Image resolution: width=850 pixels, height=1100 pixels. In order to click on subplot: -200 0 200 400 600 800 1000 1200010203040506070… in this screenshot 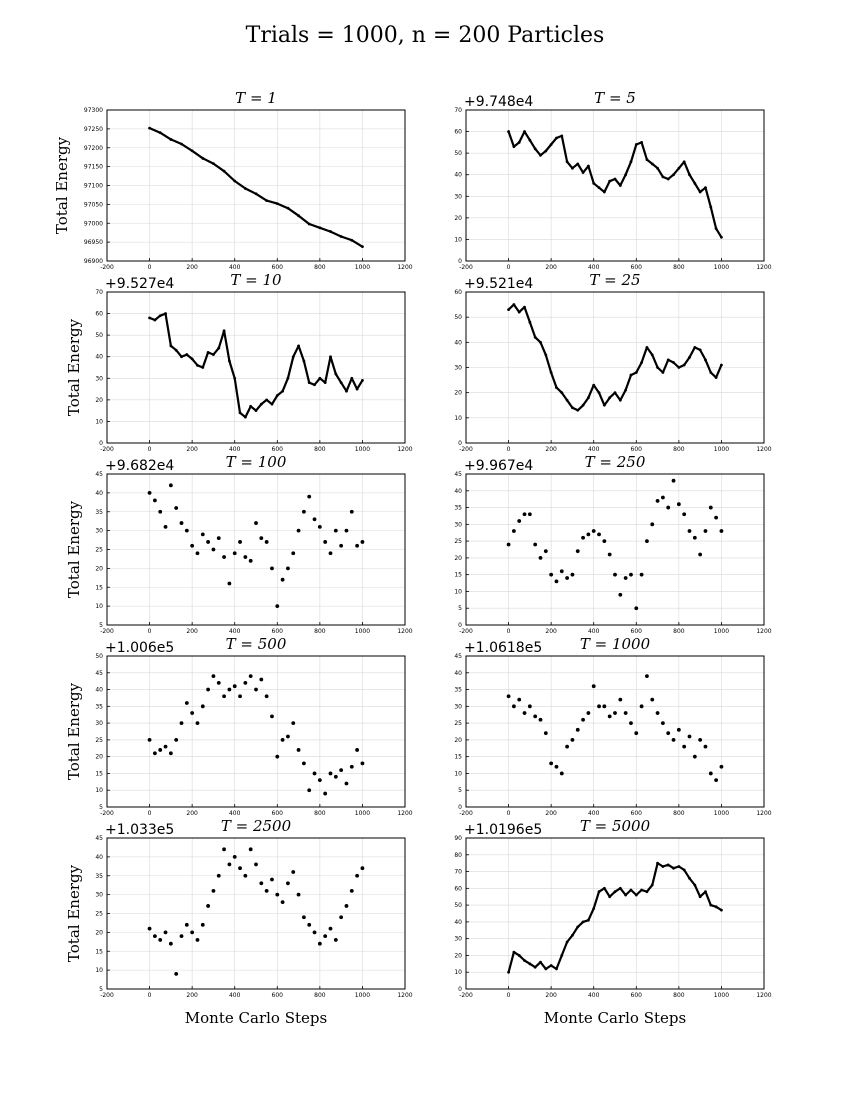, I will do `click(239, 362)`.